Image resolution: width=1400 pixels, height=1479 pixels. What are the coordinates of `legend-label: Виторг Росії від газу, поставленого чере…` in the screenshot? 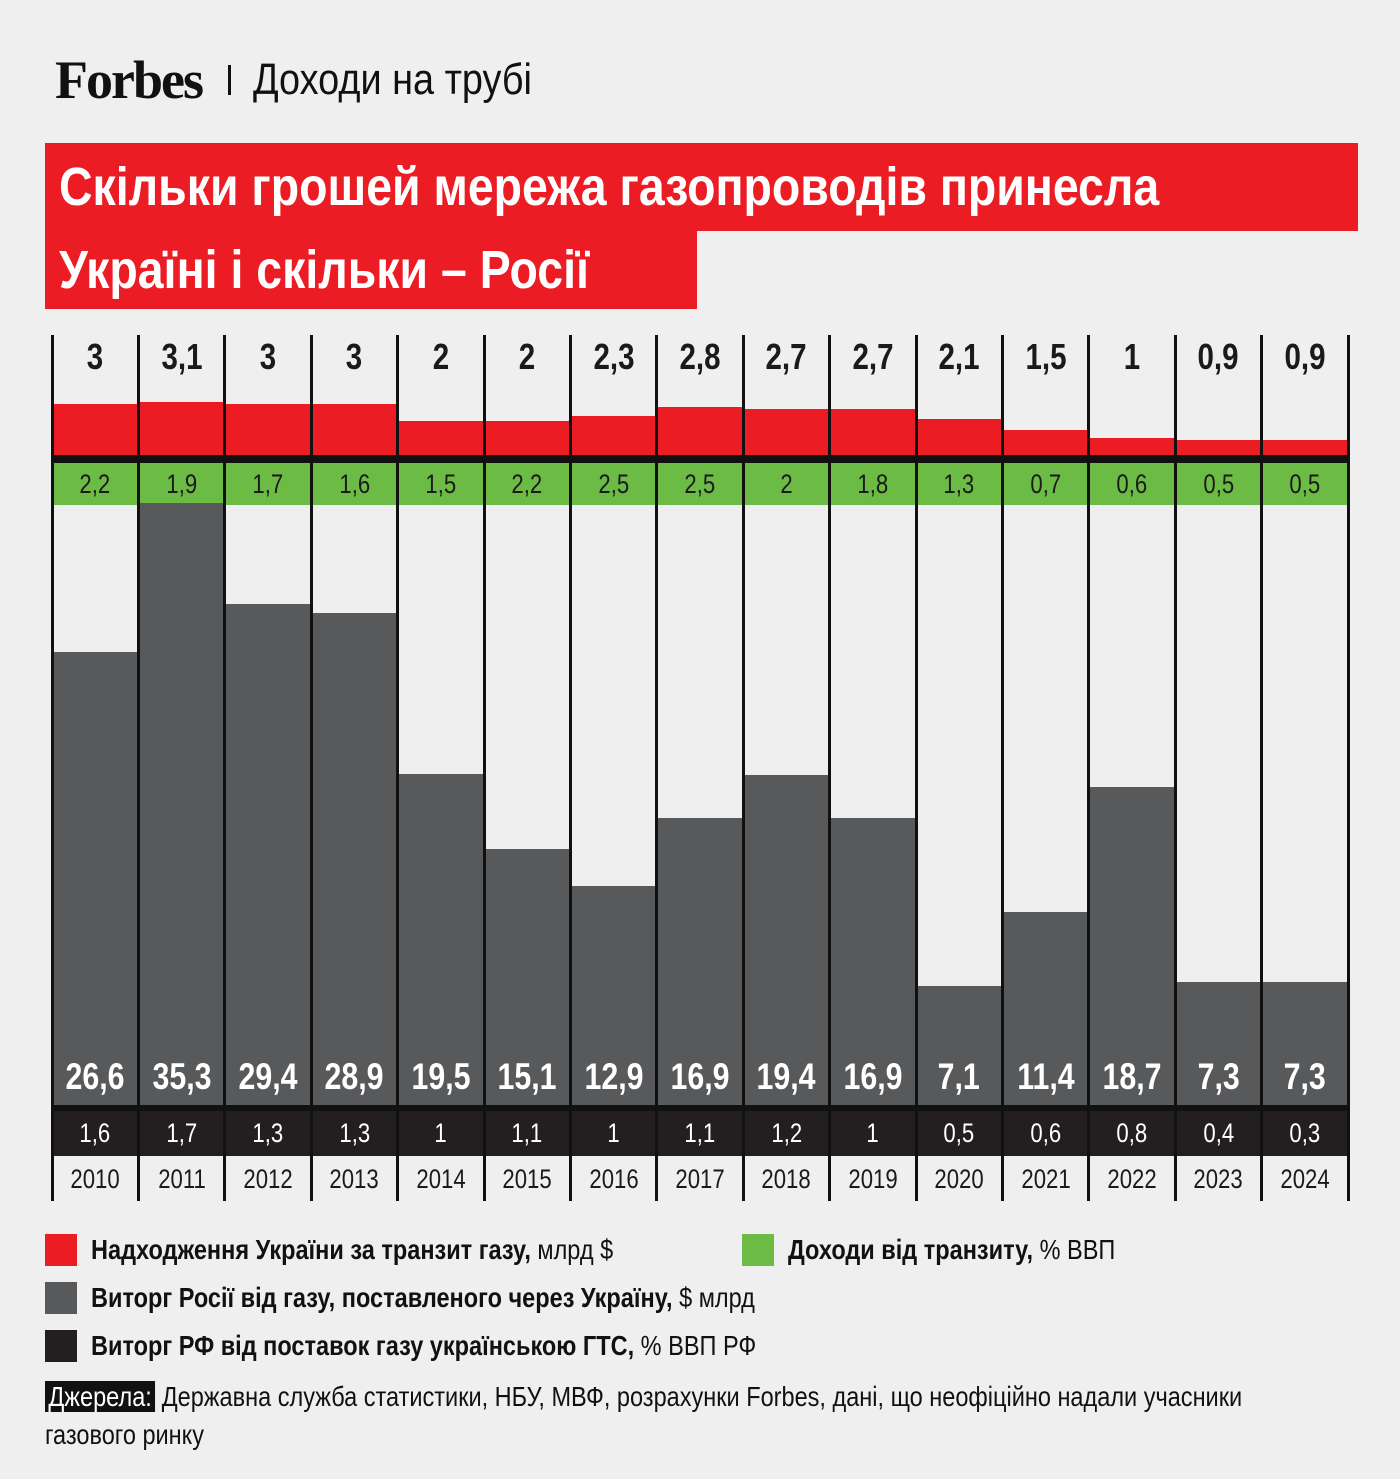 It's located at (423, 1298).